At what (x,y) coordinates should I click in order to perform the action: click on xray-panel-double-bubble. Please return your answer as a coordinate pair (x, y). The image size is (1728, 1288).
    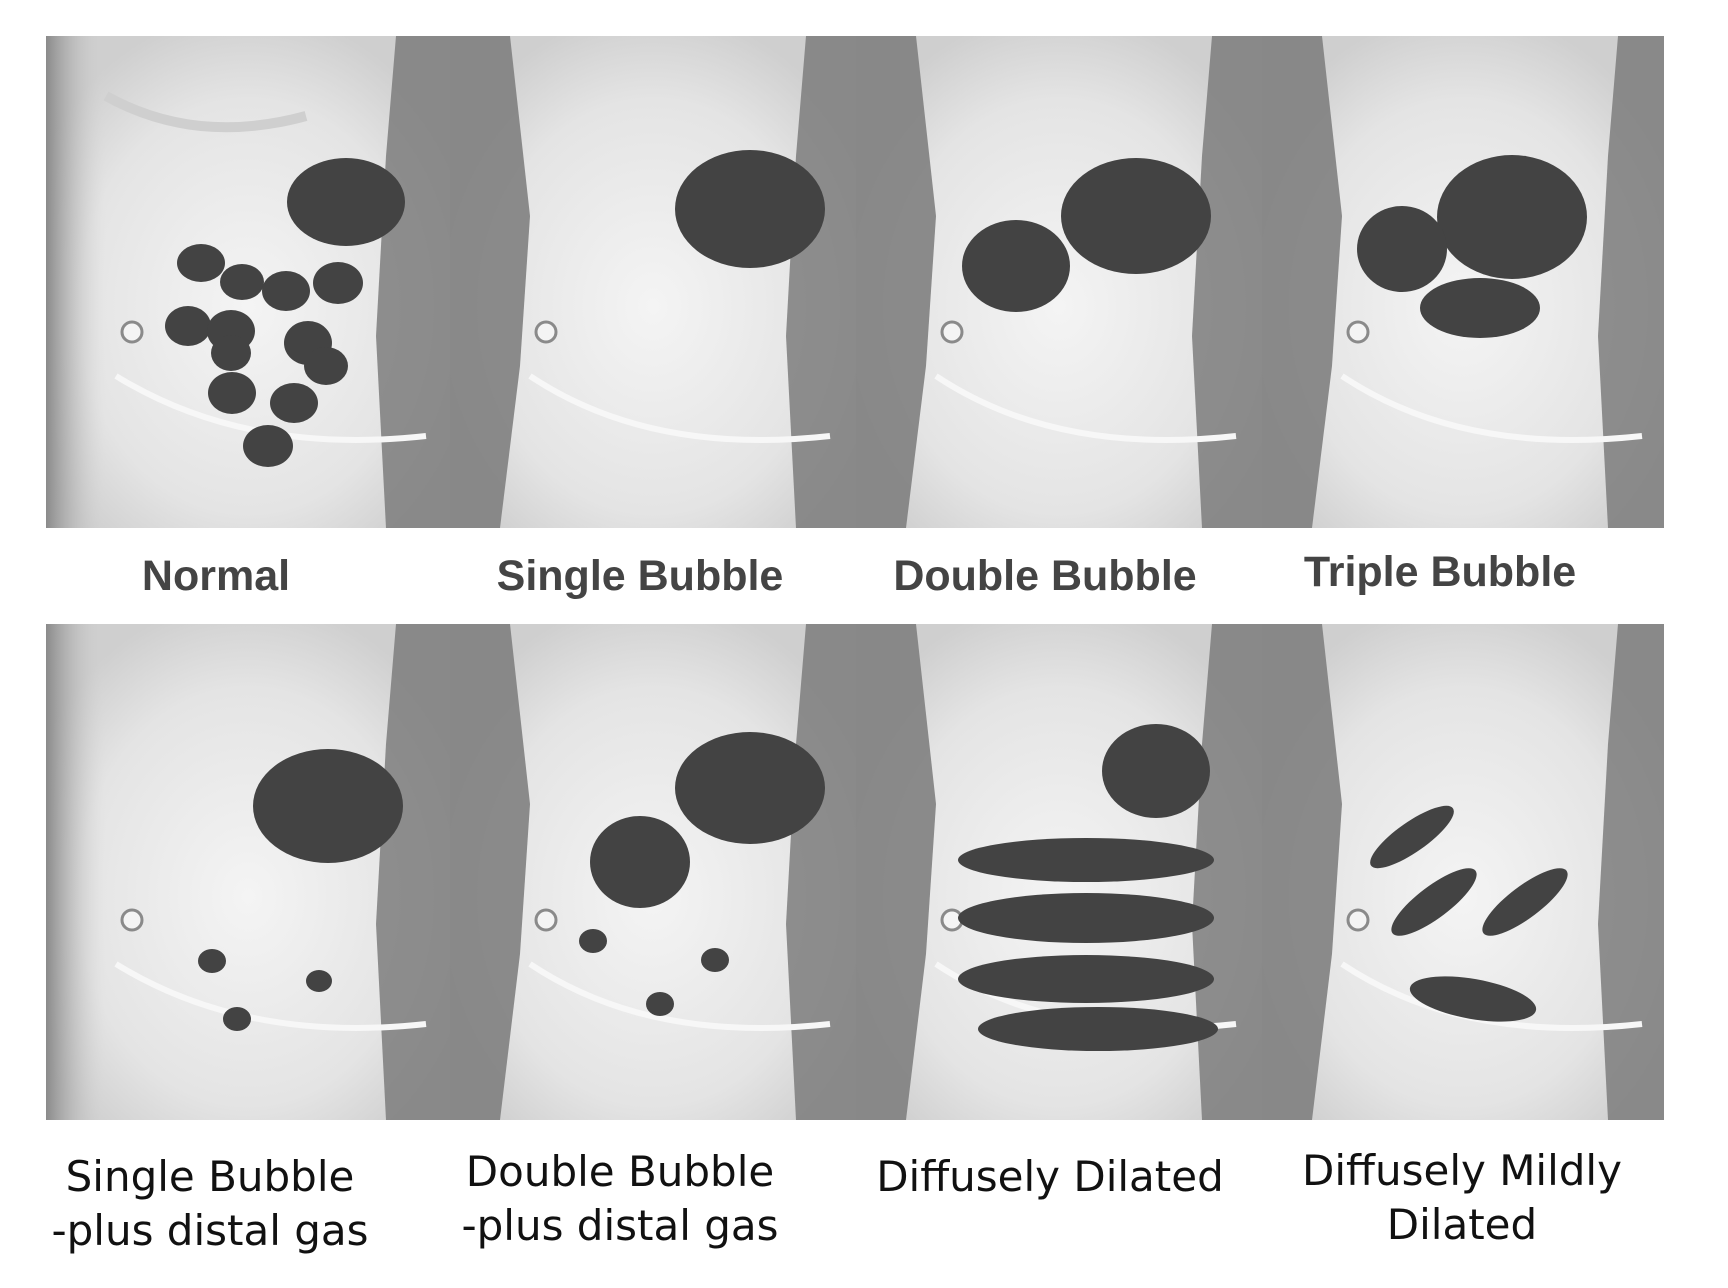
    Looking at the image, I should click on (1059, 282).